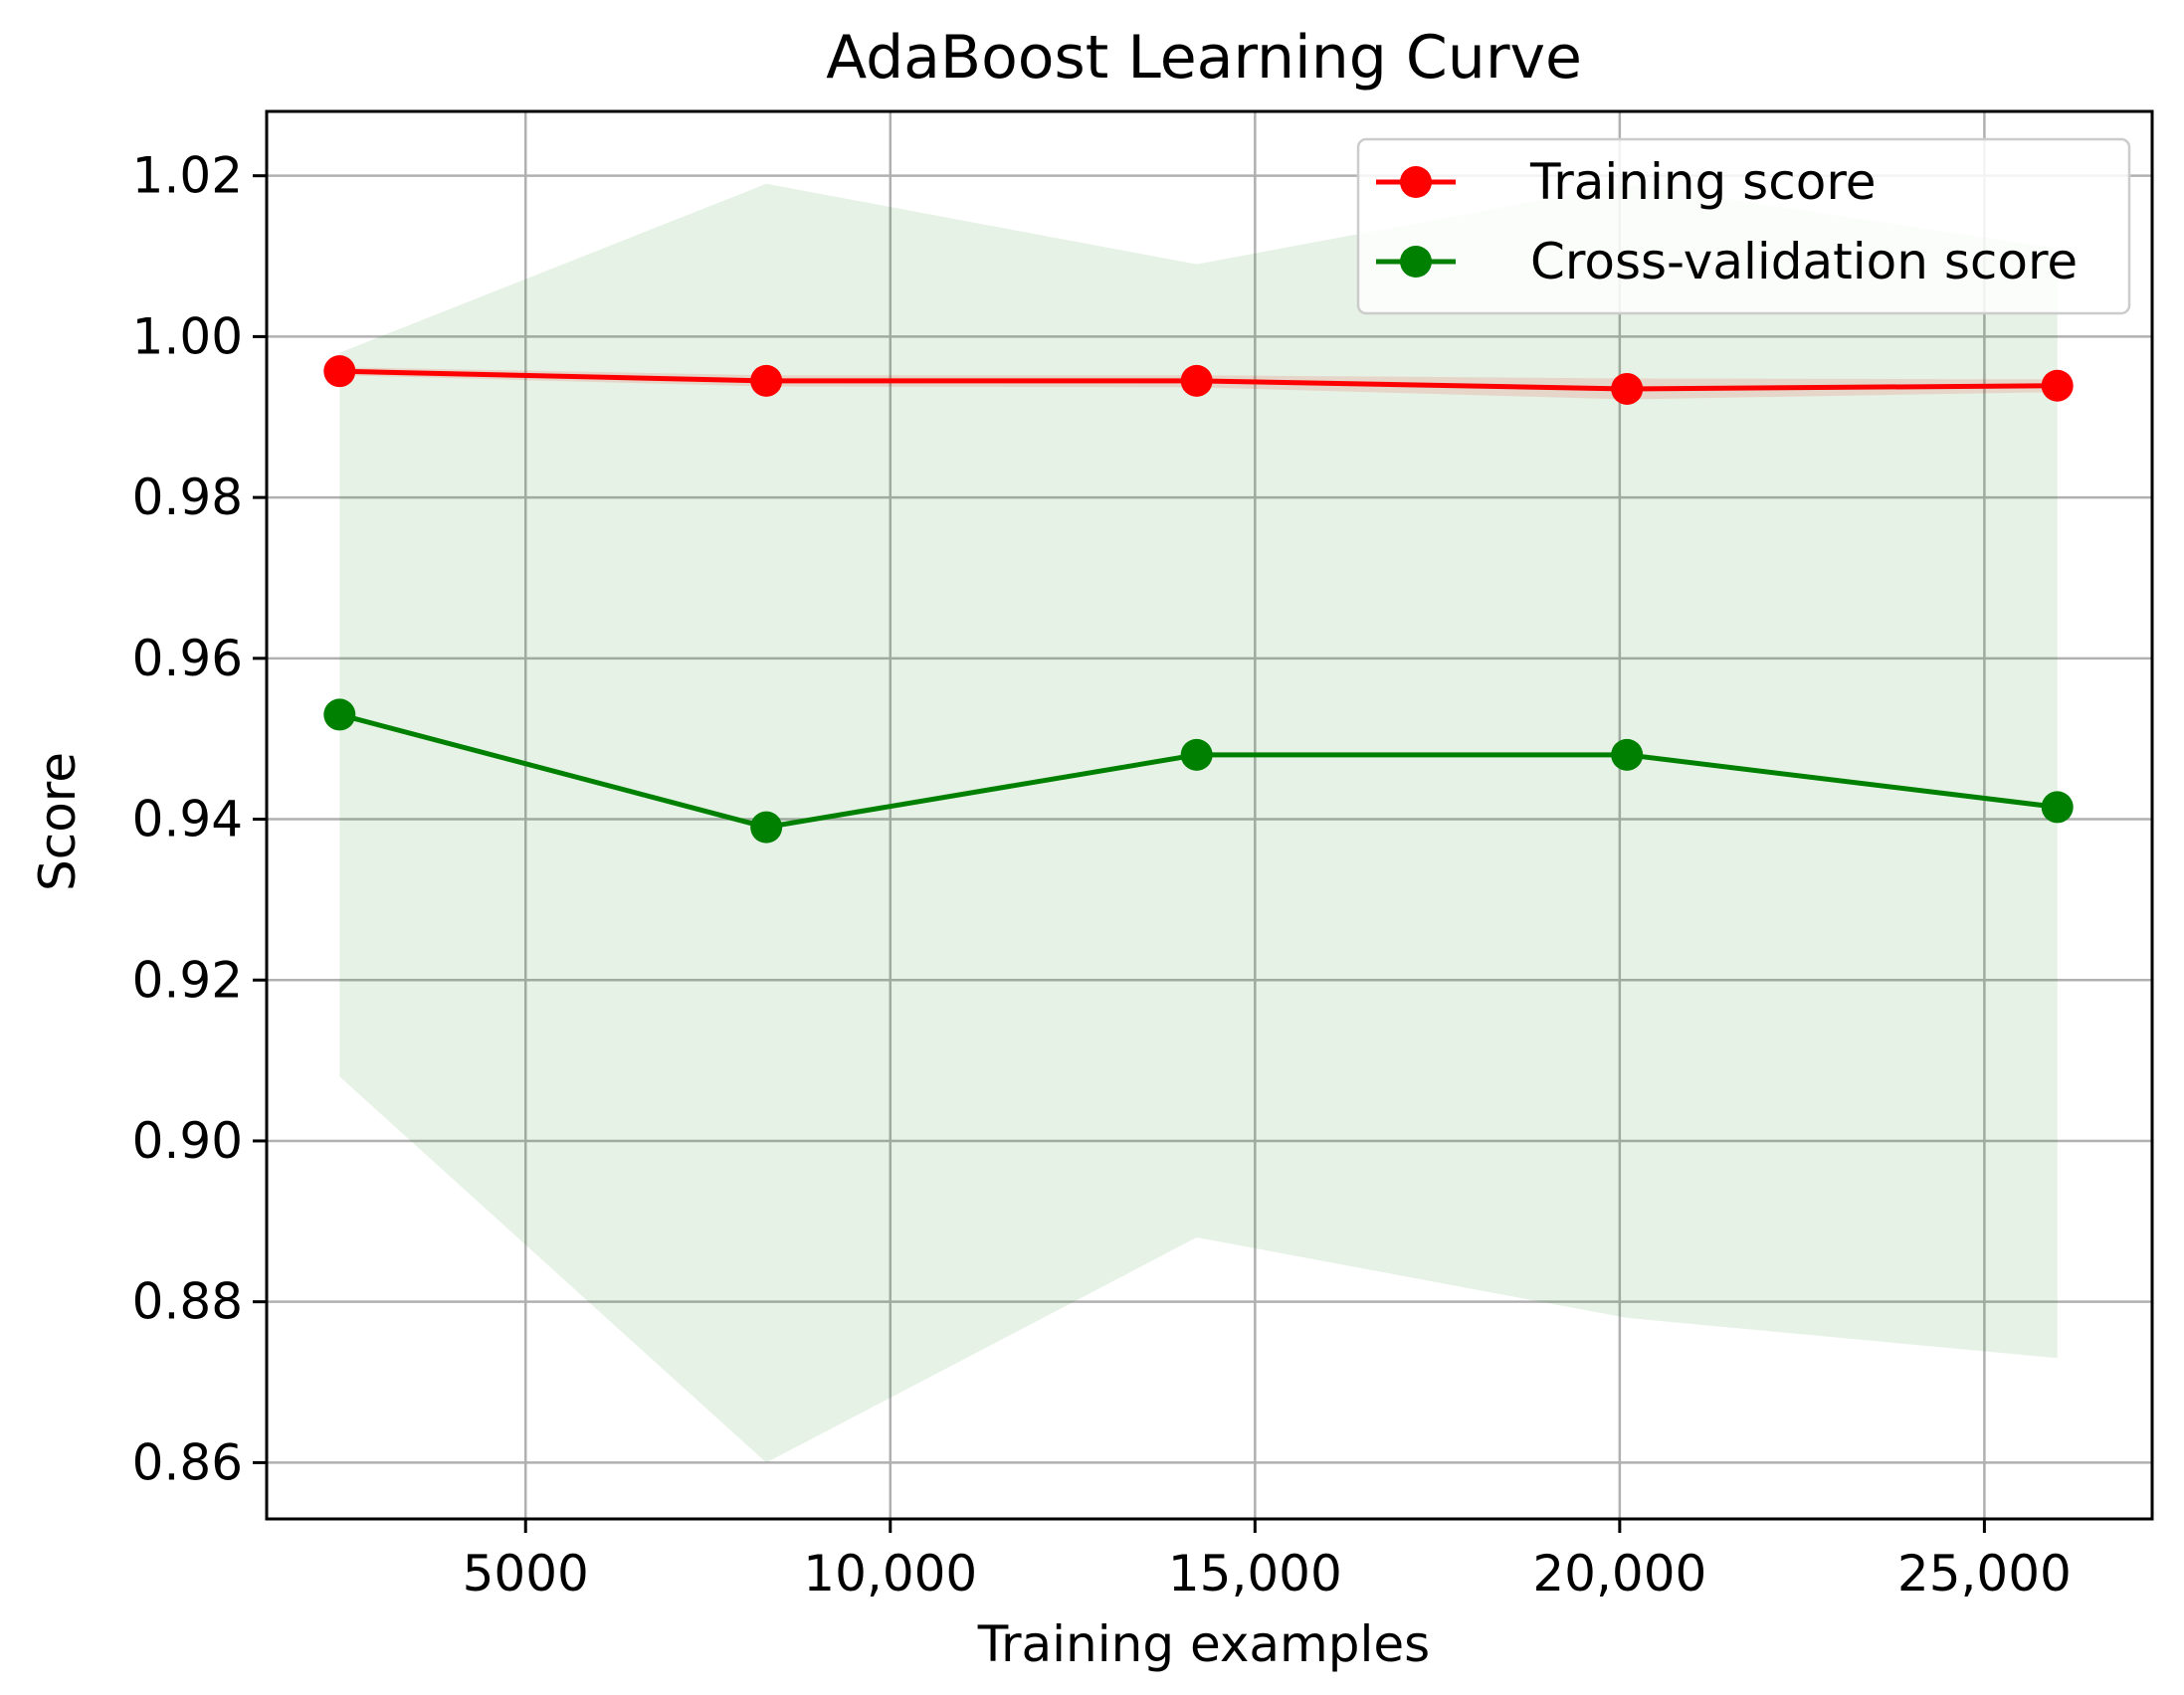 Image resolution: width=2184 pixels, height=1695 pixels. What do you see at coordinates (1619, 1574) in the screenshot?
I see `x-tick-label: 20,000` at bounding box center [1619, 1574].